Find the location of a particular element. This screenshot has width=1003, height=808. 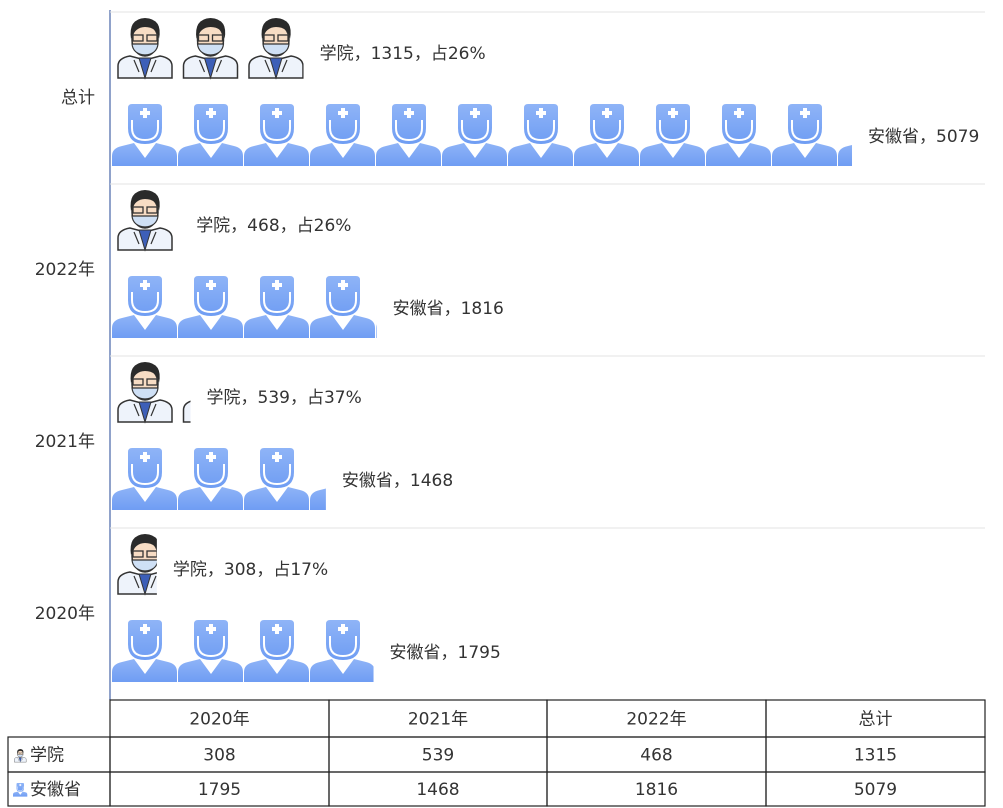

value-label: 学院，539，占37% is located at coordinates (284, 398).